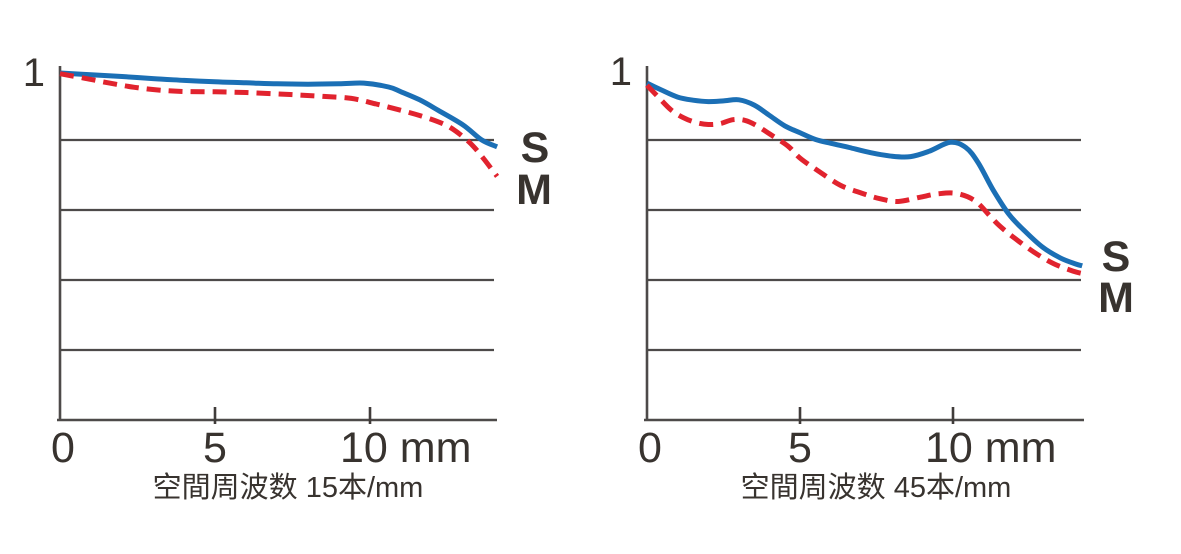 This screenshot has width=1181, height=554. Describe the element at coordinates (288, 487) in the screenshot. I see `chart-caption-15lpmm: 空間周波数 15本/mm` at that location.